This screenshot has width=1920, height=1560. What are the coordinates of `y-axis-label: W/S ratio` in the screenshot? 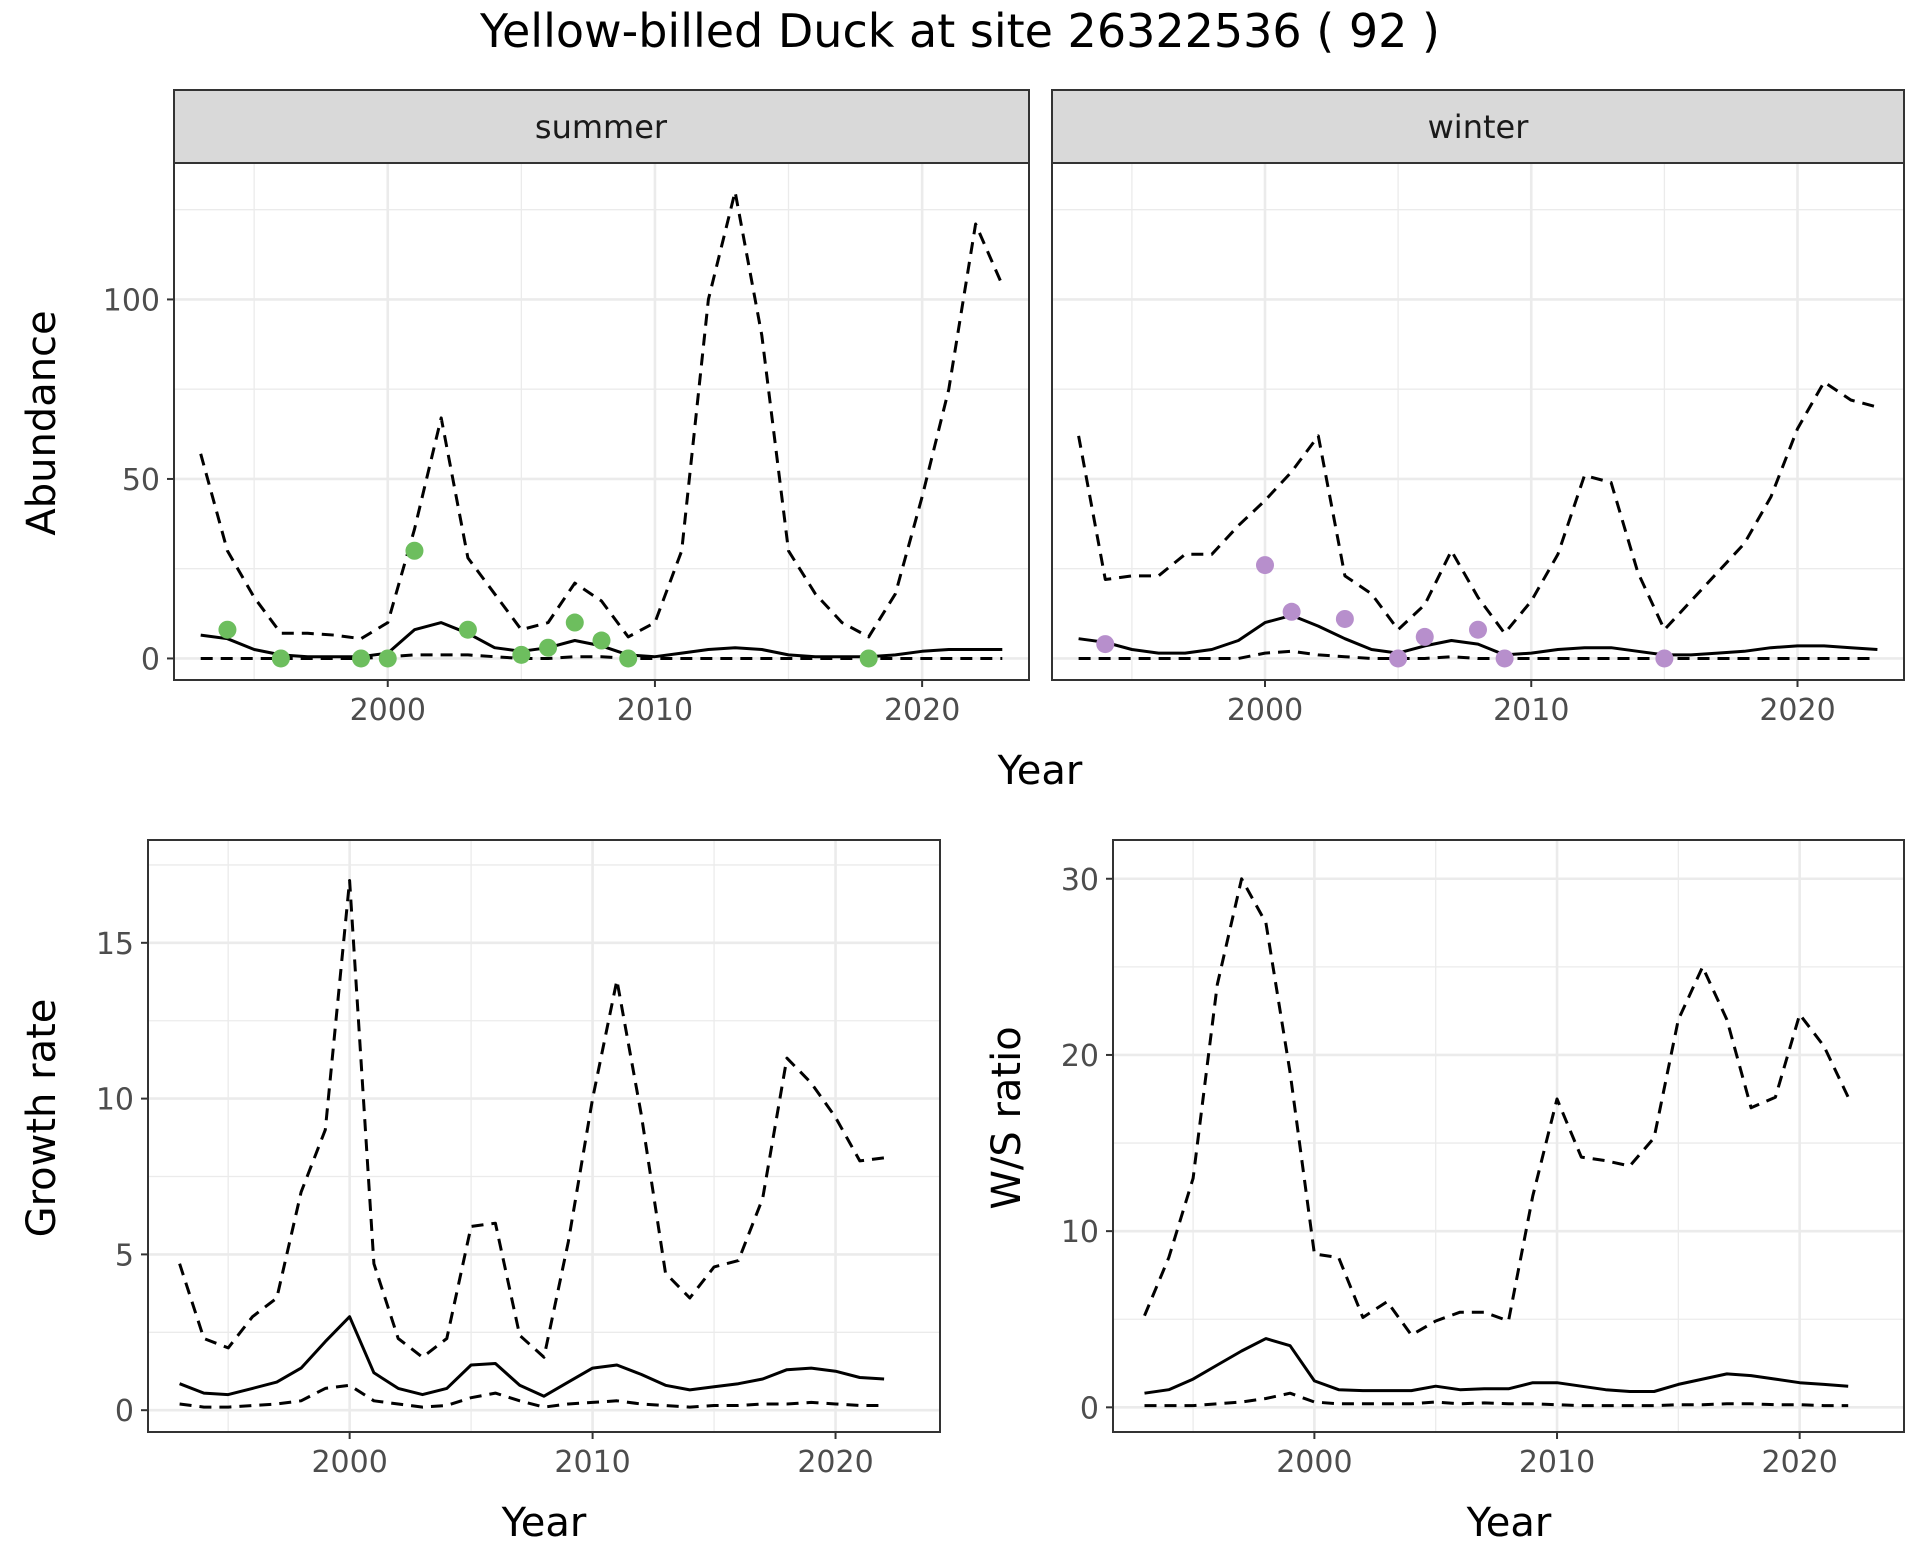 It's located at (1007, 1117).